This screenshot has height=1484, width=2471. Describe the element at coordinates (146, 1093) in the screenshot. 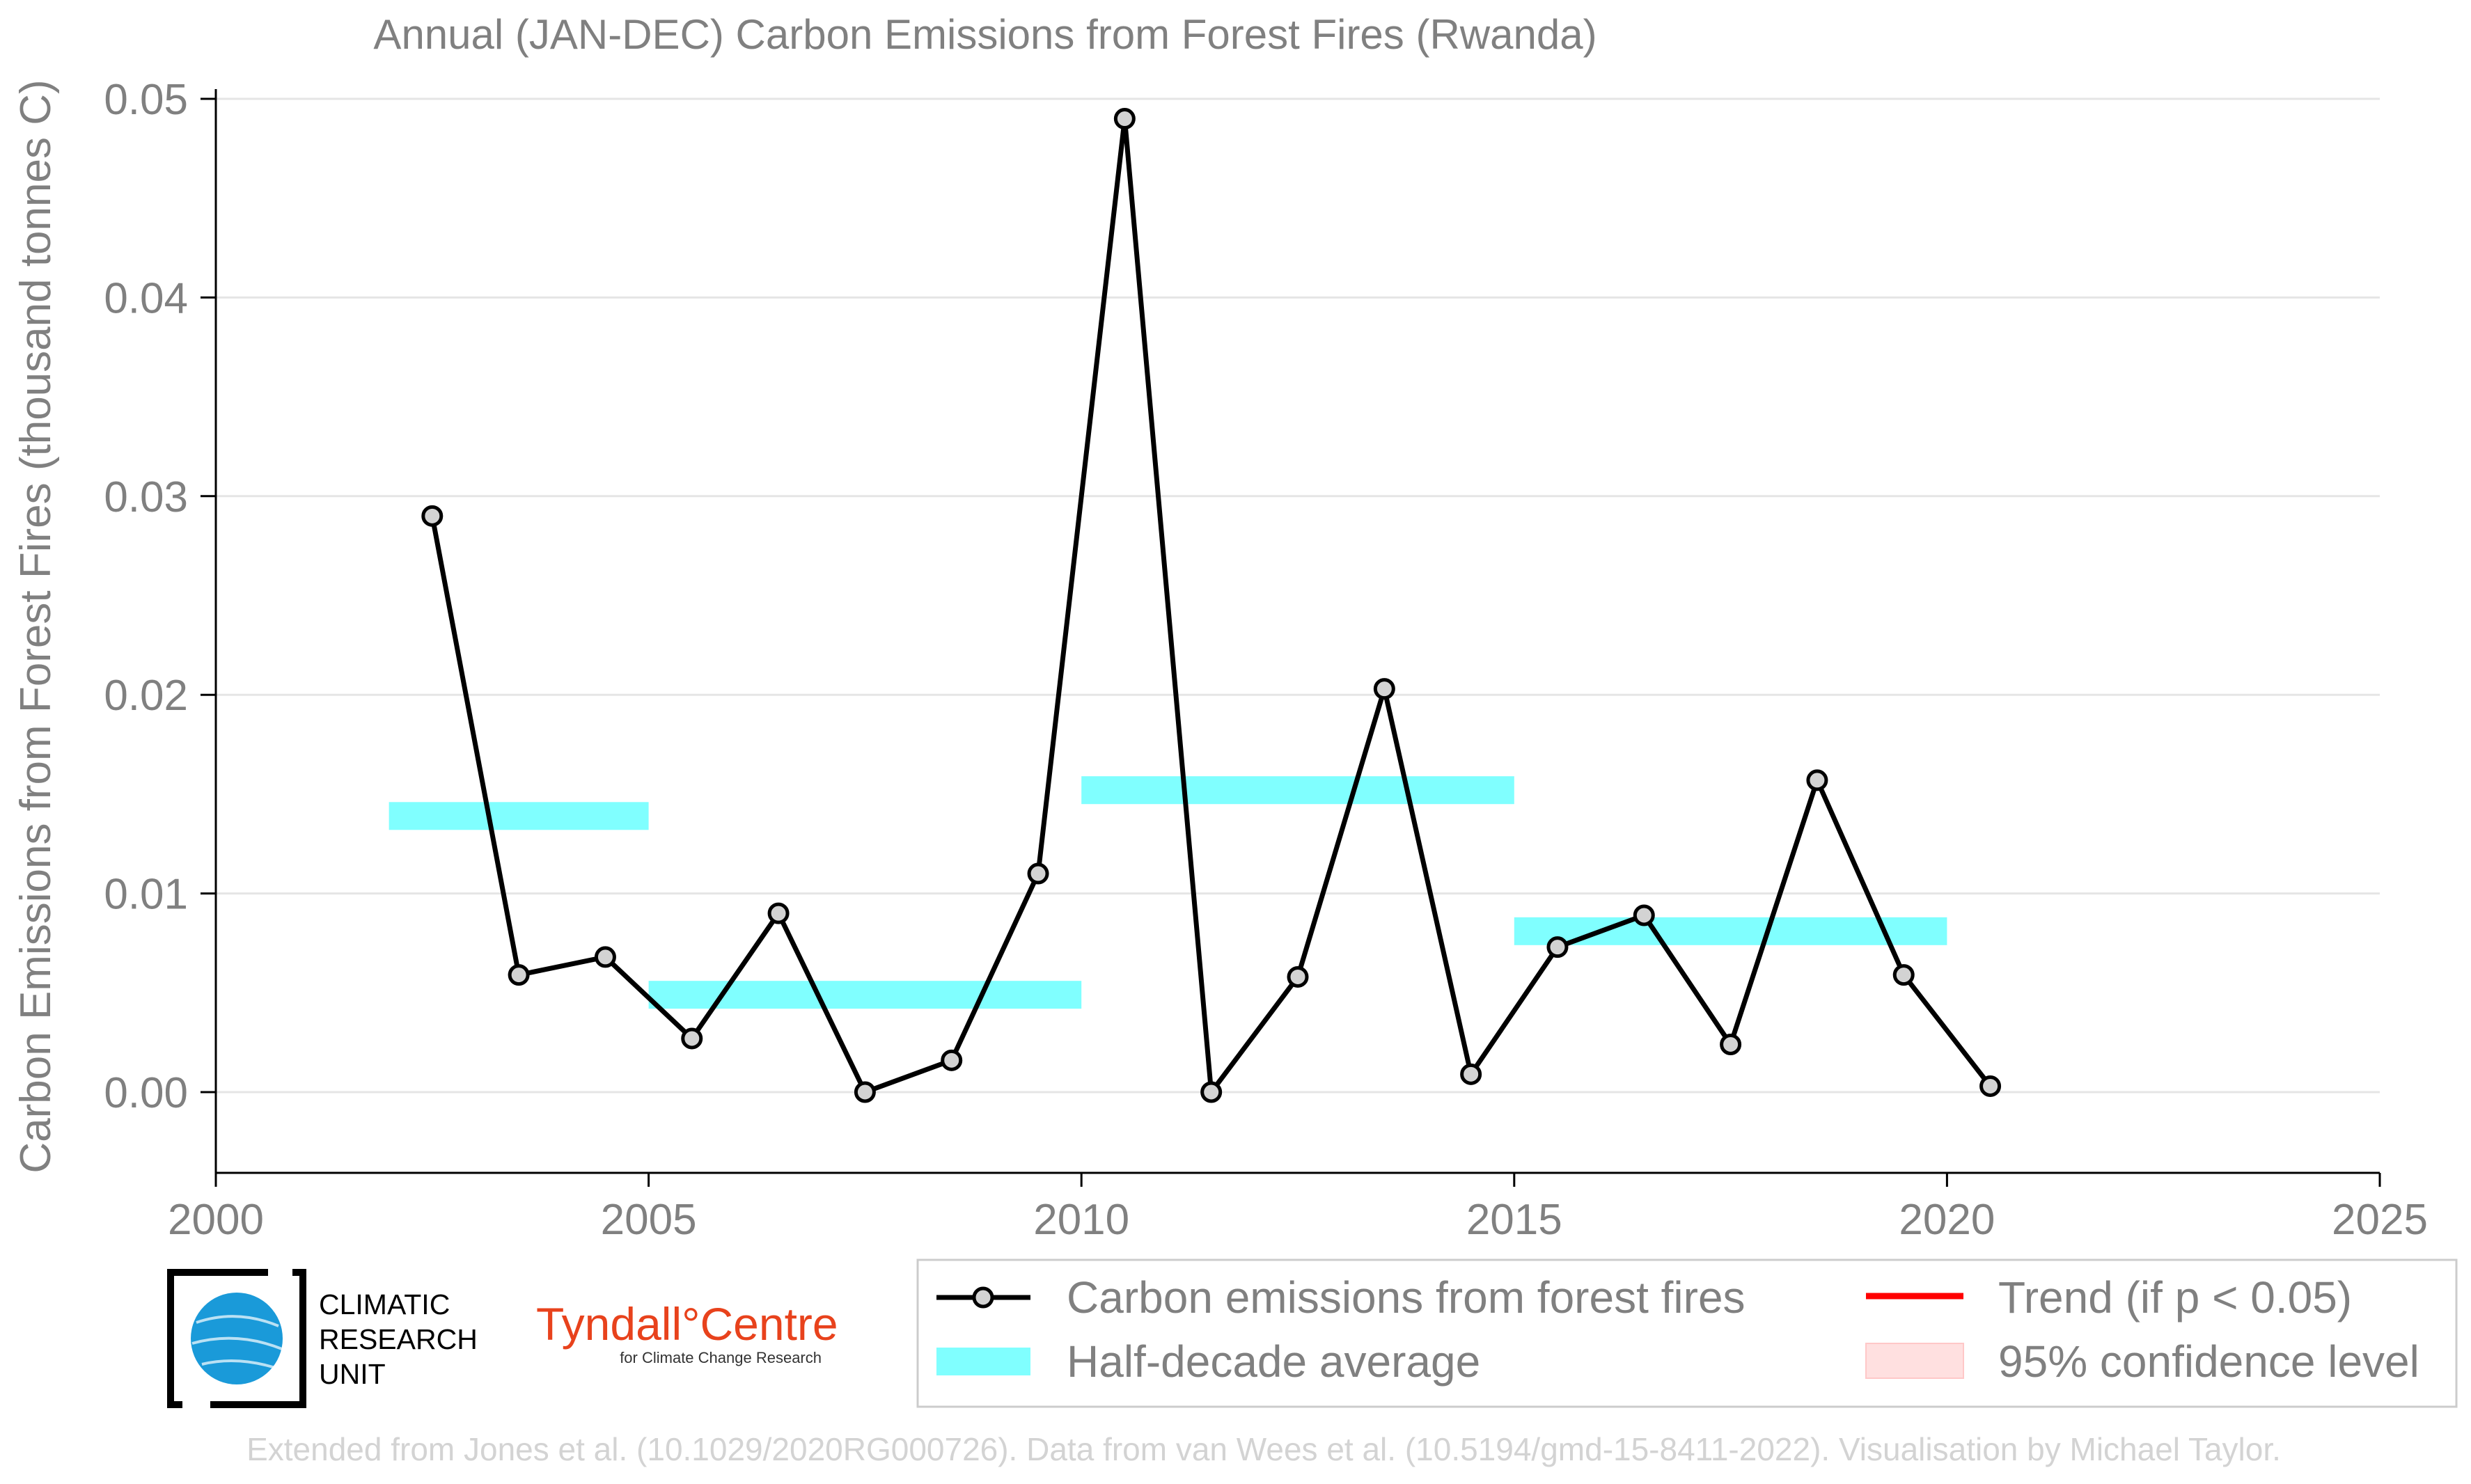

I see `y-tick-label: 0.00` at that location.